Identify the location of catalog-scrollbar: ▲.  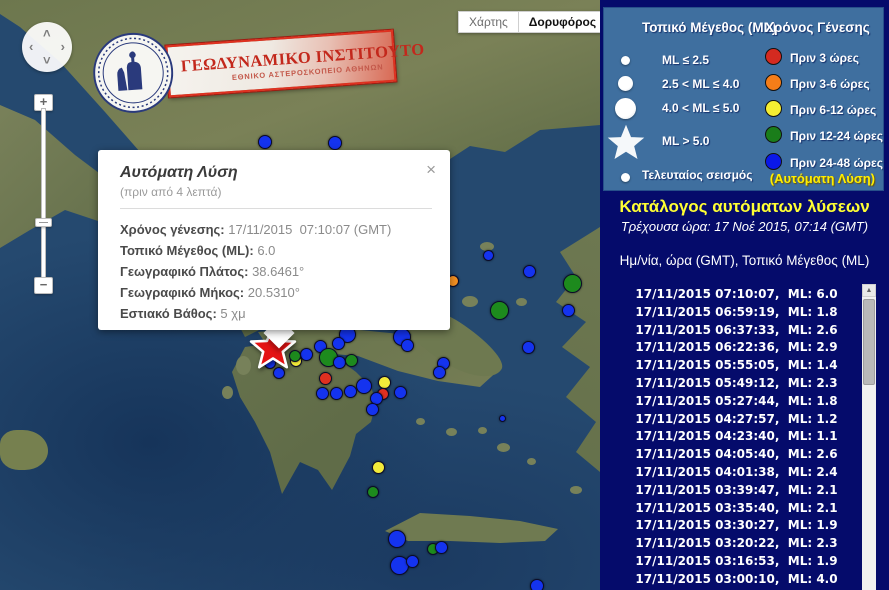
(869, 437).